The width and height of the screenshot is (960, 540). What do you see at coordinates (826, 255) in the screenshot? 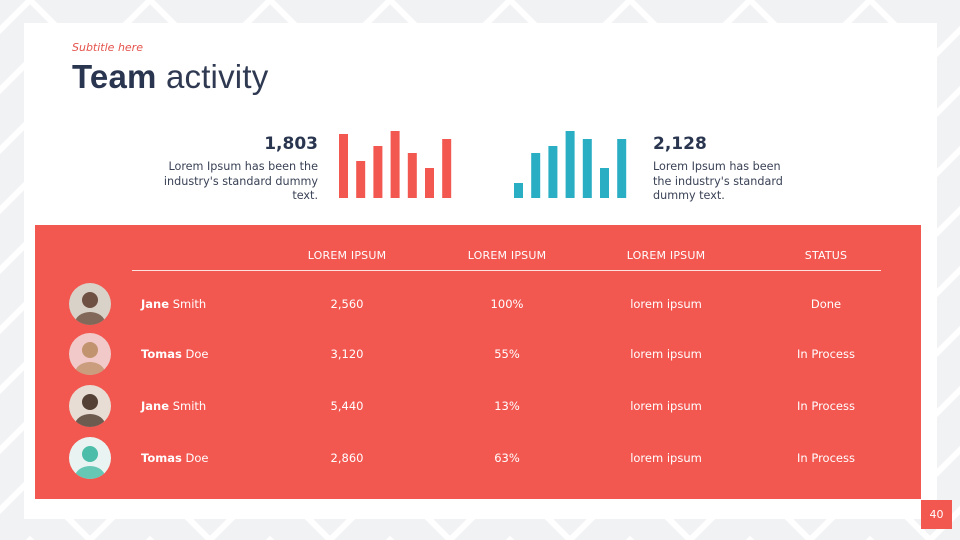
I see `column-header-status: STATUS` at bounding box center [826, 255].